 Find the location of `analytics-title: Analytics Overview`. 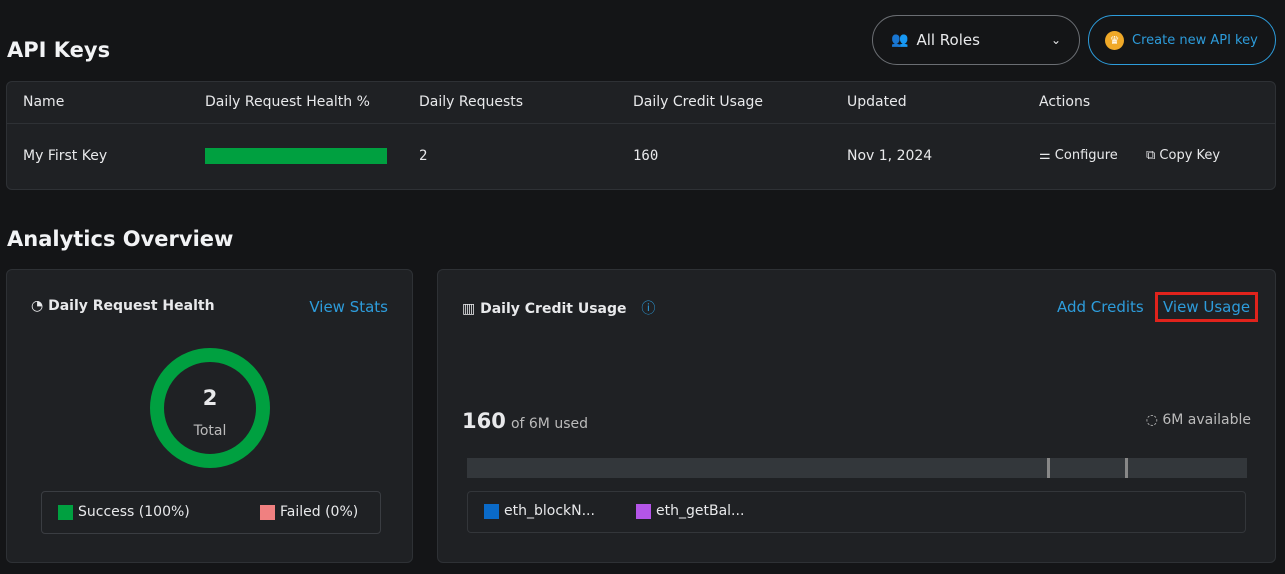

analytics-title: Analytics Overview is located at coordinates (120, 239).